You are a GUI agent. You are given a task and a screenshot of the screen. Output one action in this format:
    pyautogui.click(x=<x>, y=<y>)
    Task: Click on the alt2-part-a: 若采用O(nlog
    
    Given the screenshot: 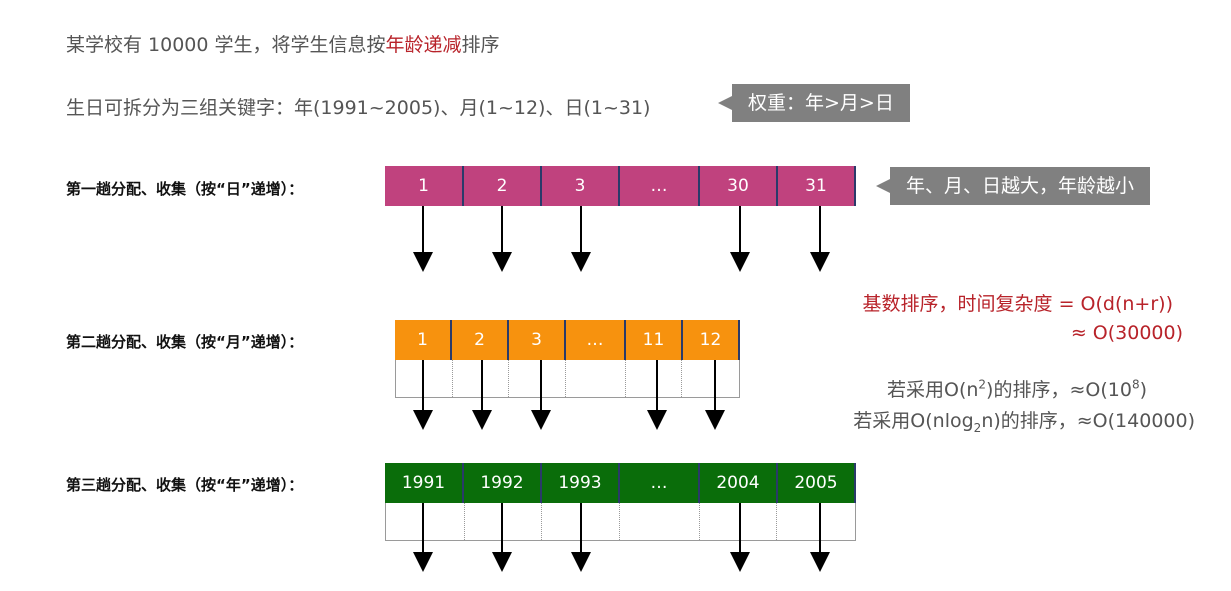 What is the action you would take?
    pyautogui.click(x=913, y=421)
    